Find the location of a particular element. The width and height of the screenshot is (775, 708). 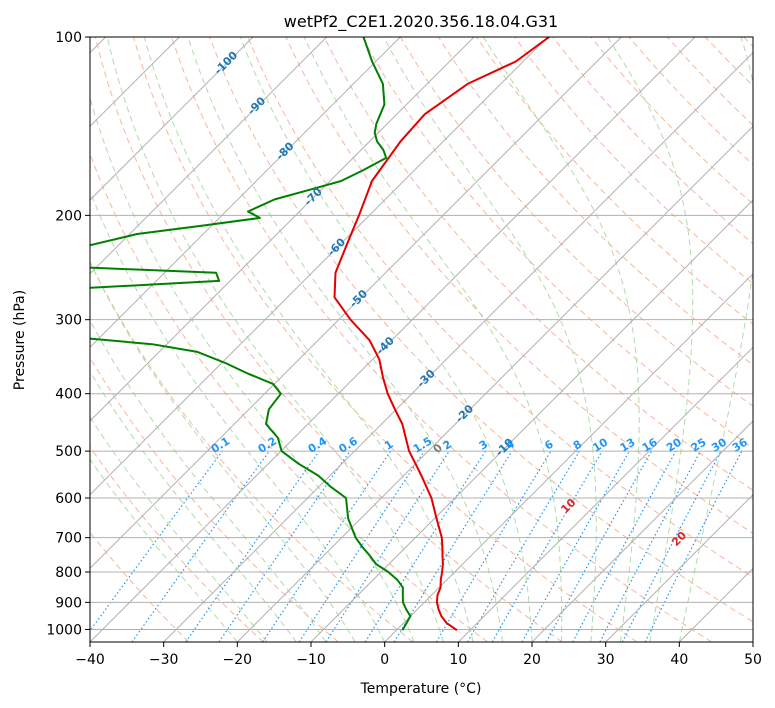

mixing-ratio-label: 8 is located at coordinates (577, 445).